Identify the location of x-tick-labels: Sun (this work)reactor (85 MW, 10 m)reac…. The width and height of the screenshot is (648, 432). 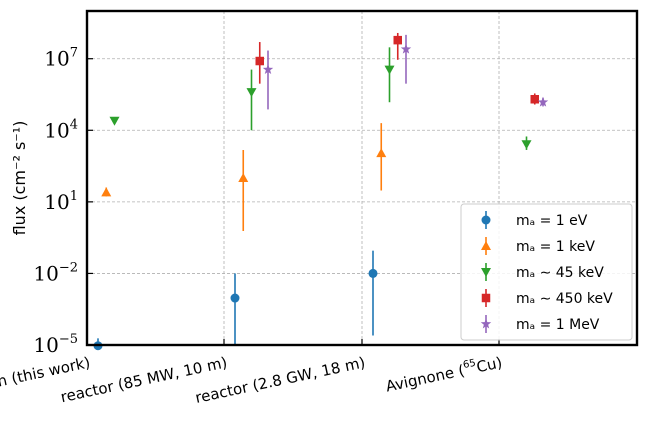
(252, 379).